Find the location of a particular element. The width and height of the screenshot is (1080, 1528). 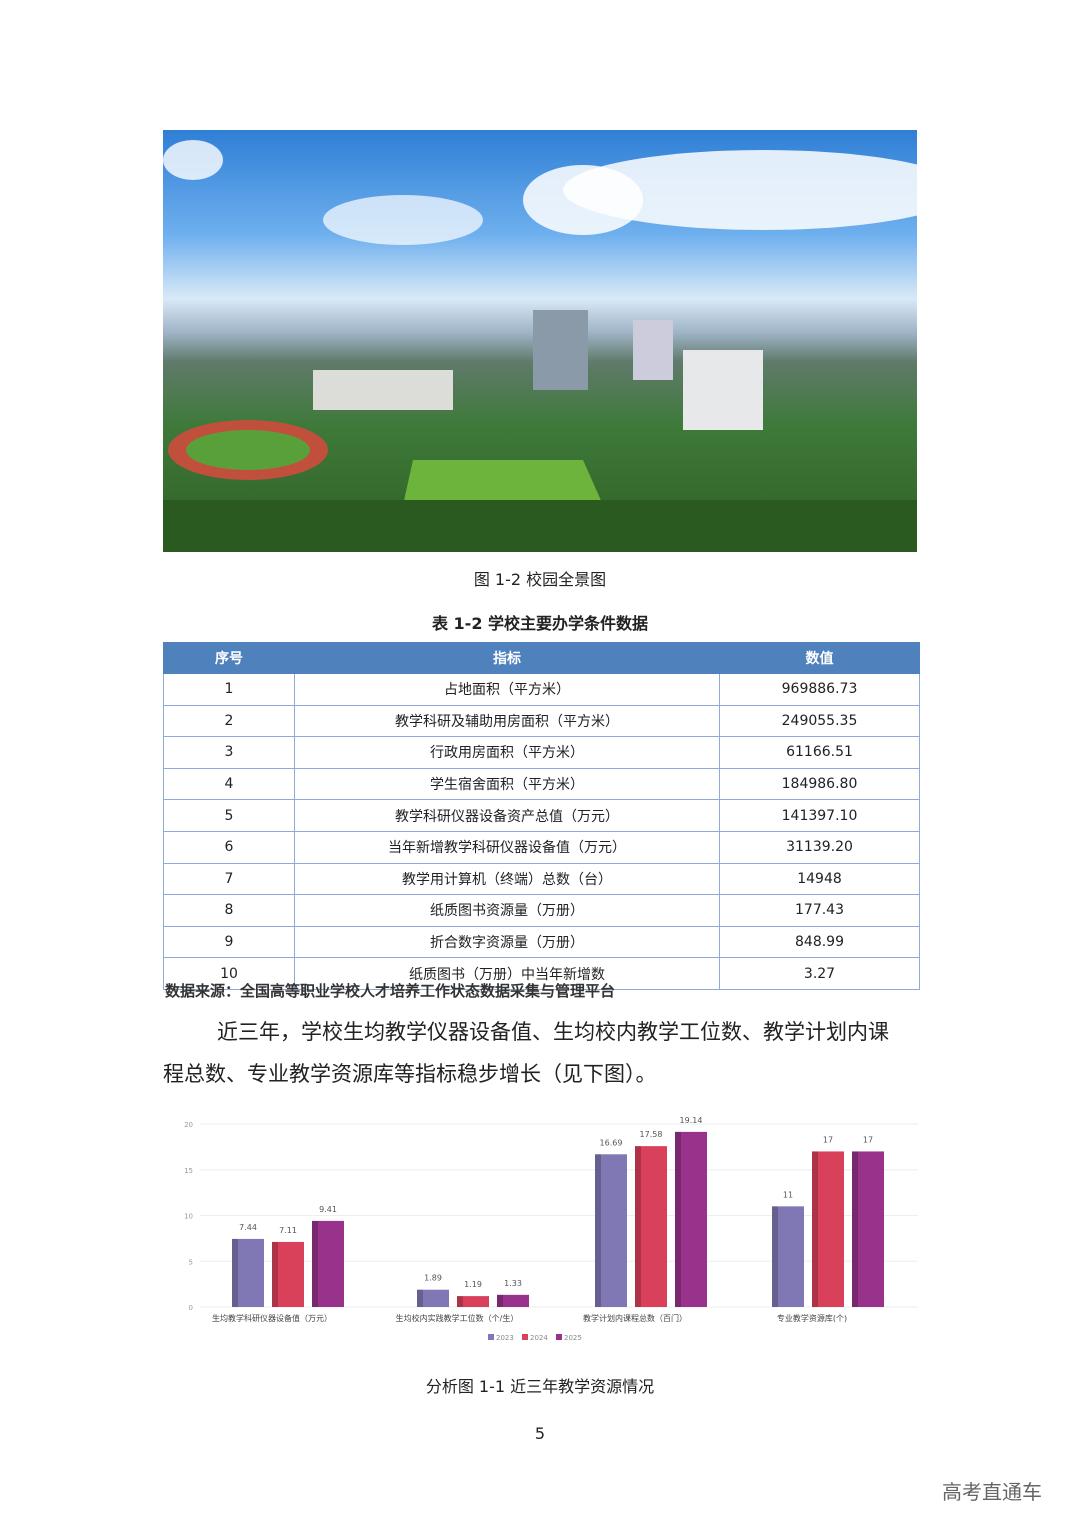

row-value-cell: 177.43 is located at coordinates (819, 910).